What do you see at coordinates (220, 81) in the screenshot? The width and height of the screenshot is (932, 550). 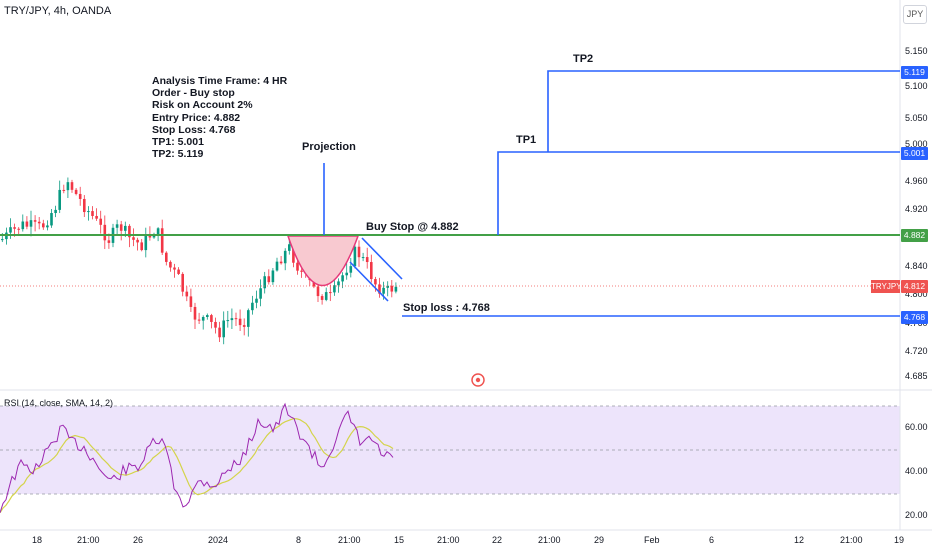 I see `note-line: Analysis Time Frame: 4 HR` at bounding box center [220, 81].